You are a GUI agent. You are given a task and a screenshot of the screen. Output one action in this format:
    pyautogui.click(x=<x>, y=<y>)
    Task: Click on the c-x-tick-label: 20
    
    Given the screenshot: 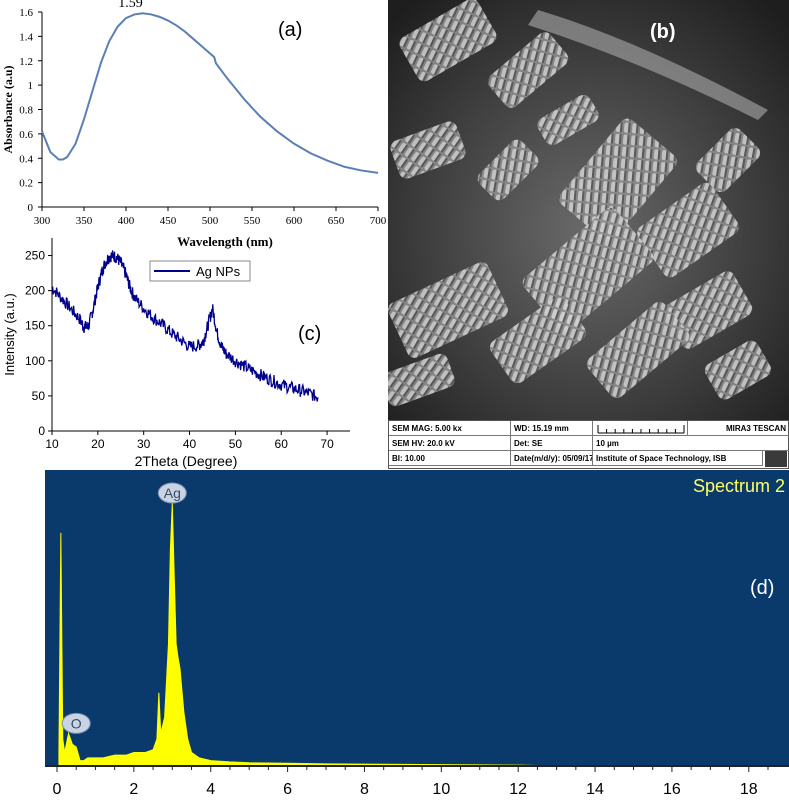 What is the action you would take?
    pyautogui.click(x=98, y=444)
    